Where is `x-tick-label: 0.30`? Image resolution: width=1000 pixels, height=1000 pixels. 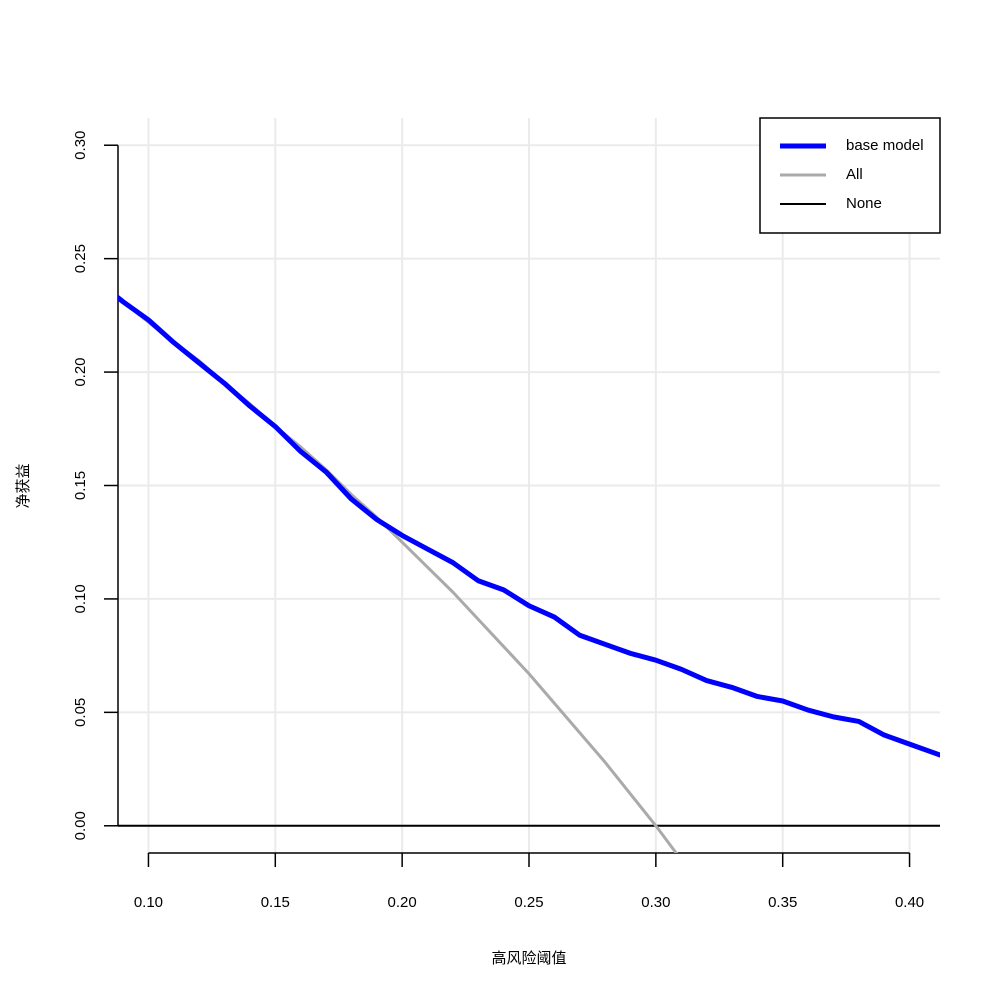 x-tick-label: 0.30 is located at coordinates (655, 902).